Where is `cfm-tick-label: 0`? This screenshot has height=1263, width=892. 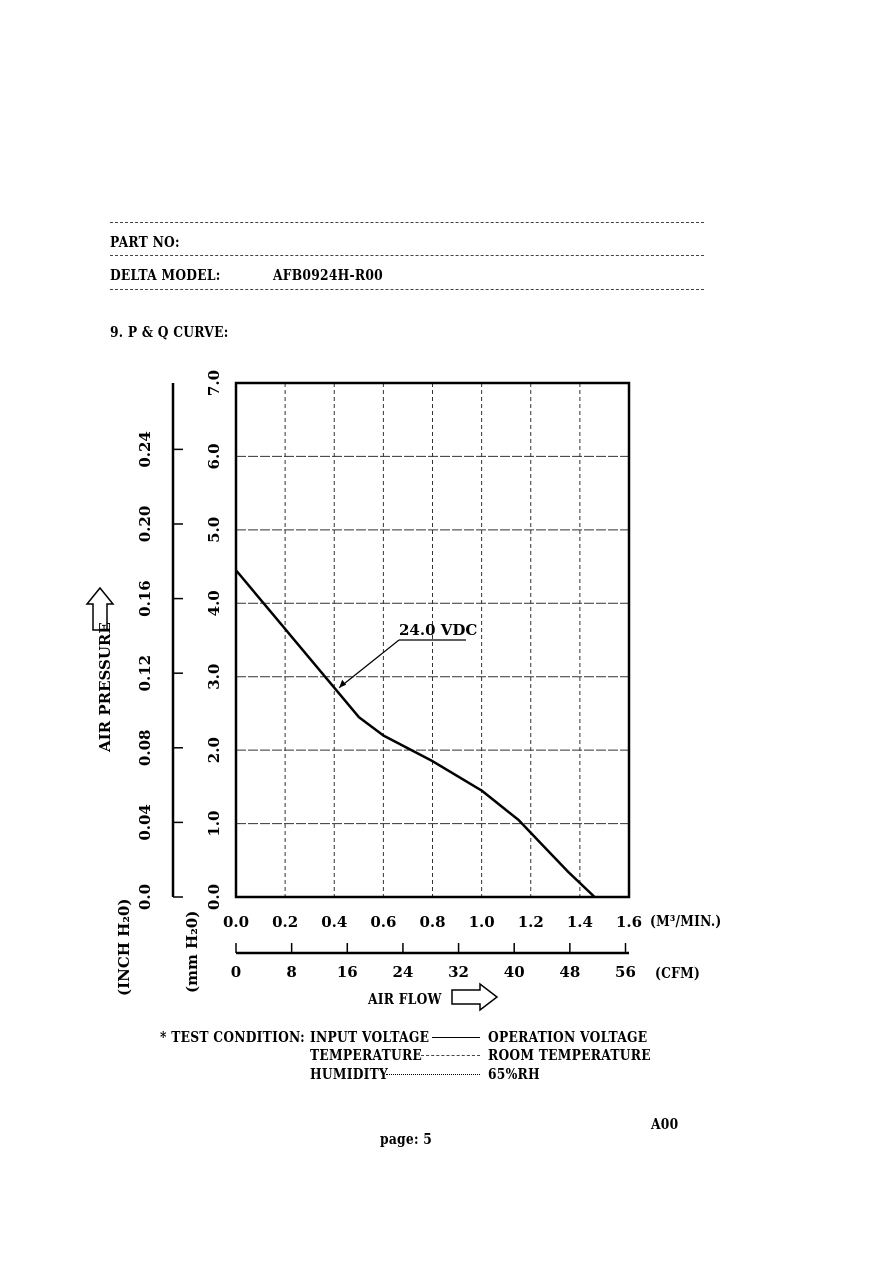
cfm-tick-label: 0 is located at coordinates (236, 972).